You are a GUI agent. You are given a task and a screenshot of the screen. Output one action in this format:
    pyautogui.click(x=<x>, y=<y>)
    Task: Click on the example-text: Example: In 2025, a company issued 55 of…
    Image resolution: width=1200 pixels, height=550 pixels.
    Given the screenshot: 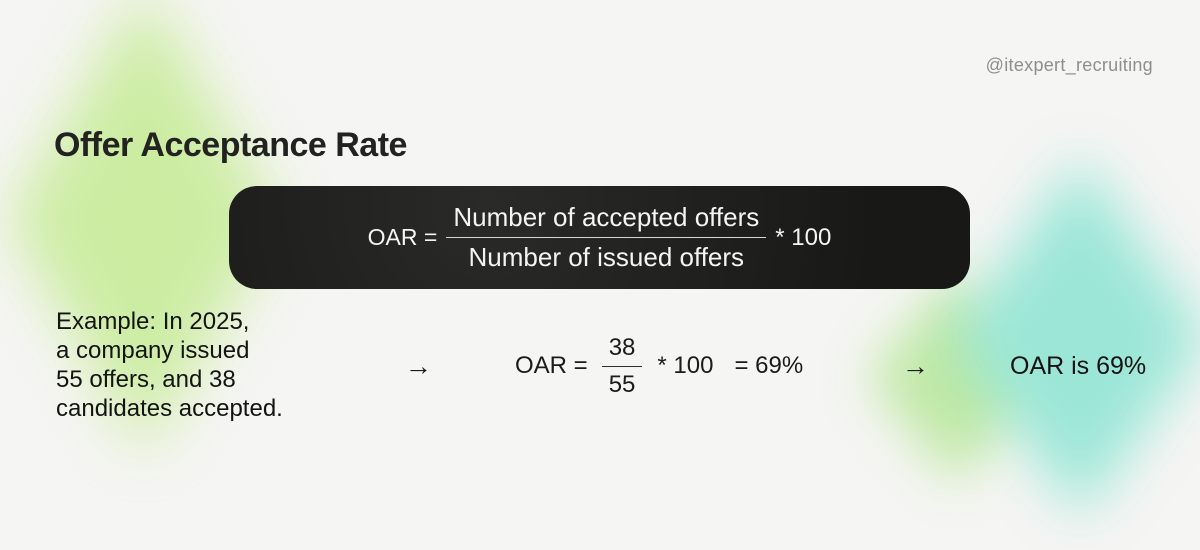 What is the action you would take?
    pyautogui.click(x=169, y=365)
    